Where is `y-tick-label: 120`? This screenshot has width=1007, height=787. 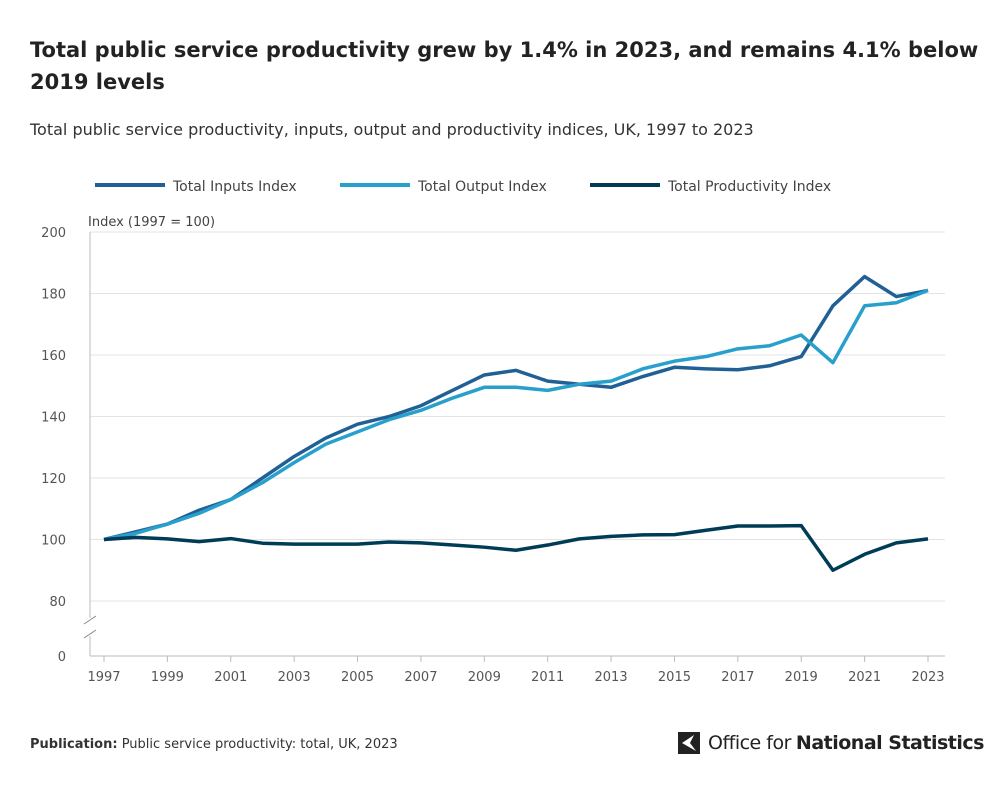
y-tick-label: 120 is located at coordinates (53, 479).